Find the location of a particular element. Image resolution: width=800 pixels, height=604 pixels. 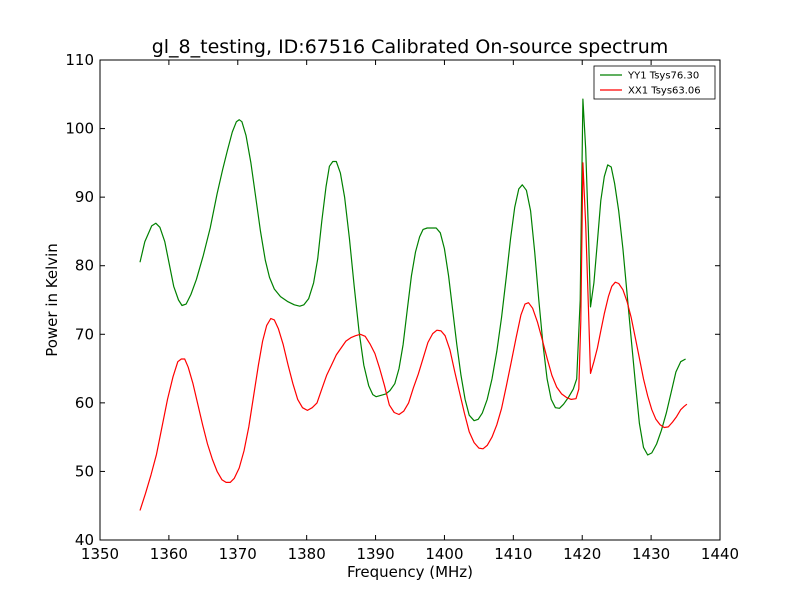

x-tick-label: 1400 is located at coordinates (444, 554).